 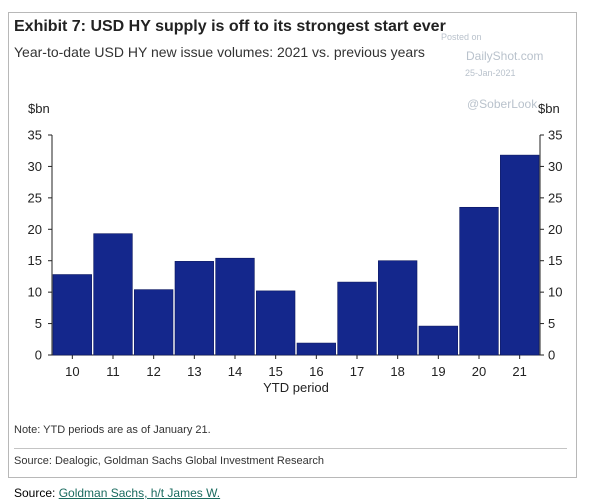 I want to click on source-link: Goldman Sachs, h/t James W., so click(x=139, y=493).